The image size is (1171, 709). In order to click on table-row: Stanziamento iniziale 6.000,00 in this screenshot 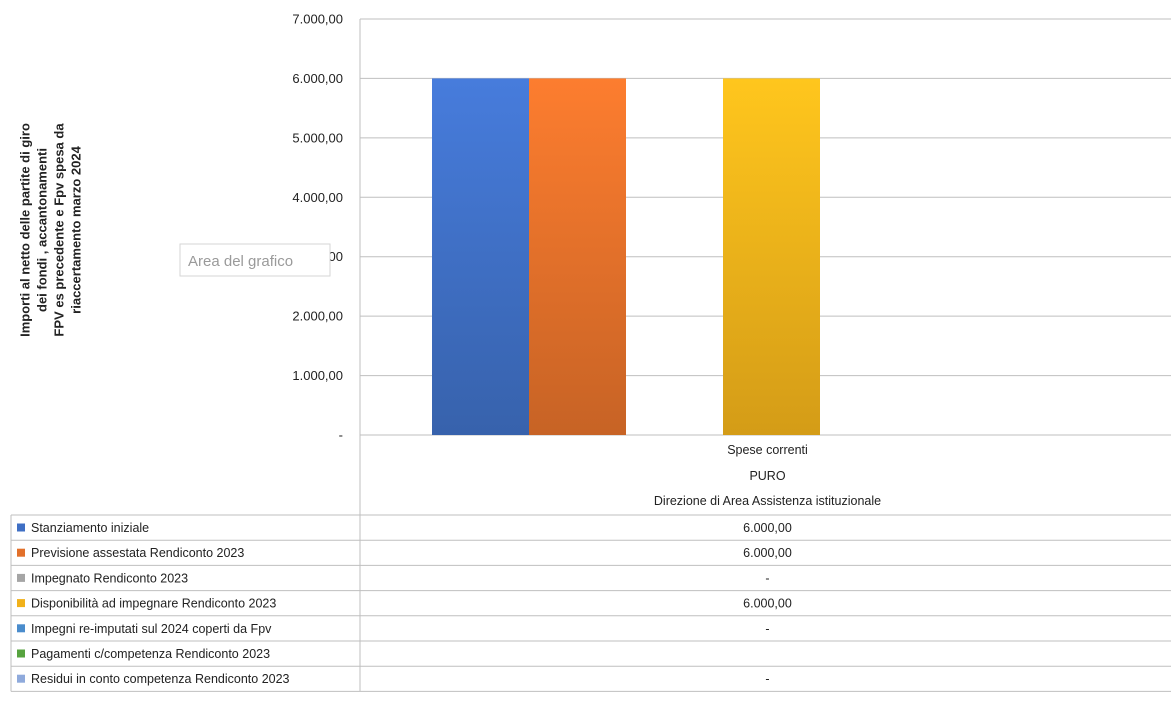, I will do `click(404, 528)`.